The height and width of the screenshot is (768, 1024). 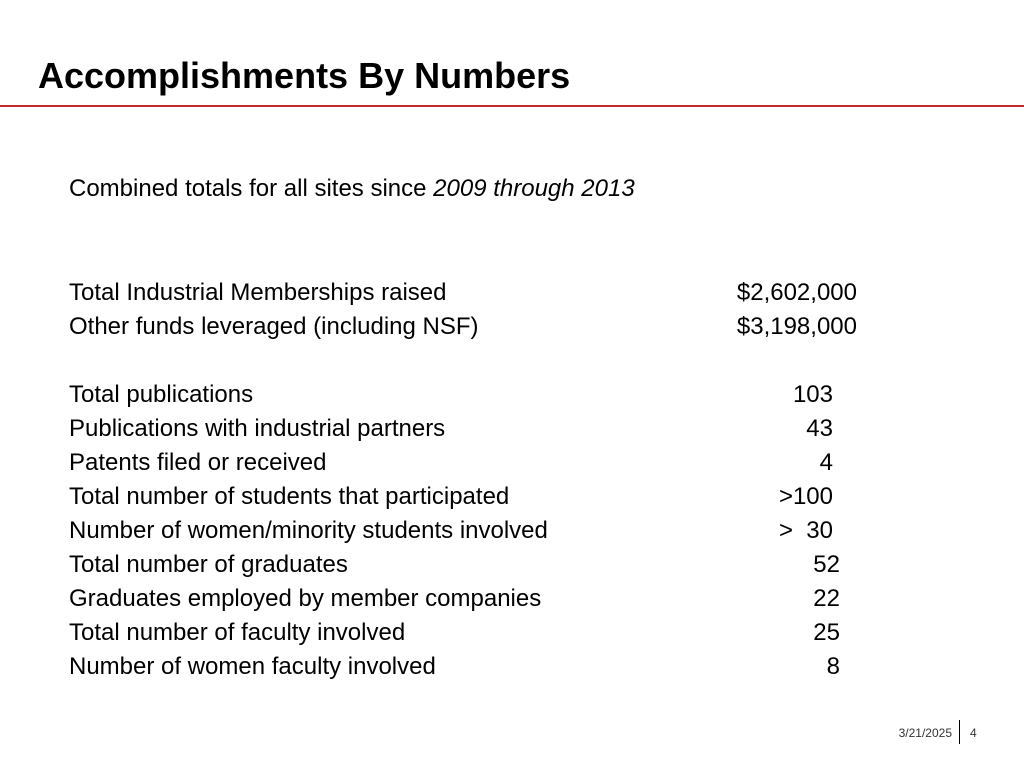 I want to click on subtitle-text: Combined totals for all sites since, so click(x=251, y=188).